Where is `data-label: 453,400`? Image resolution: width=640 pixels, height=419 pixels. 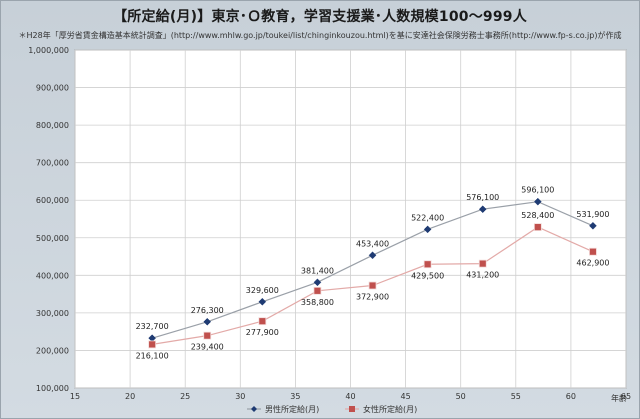 data-label: 453,400 is located at coordinates (372, 243).